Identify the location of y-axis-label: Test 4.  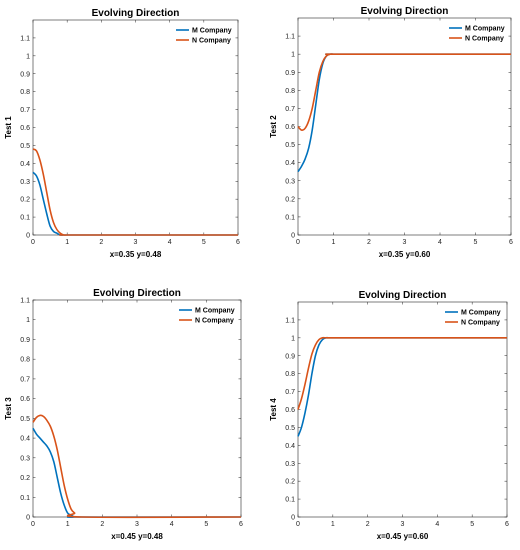
(273, 409).